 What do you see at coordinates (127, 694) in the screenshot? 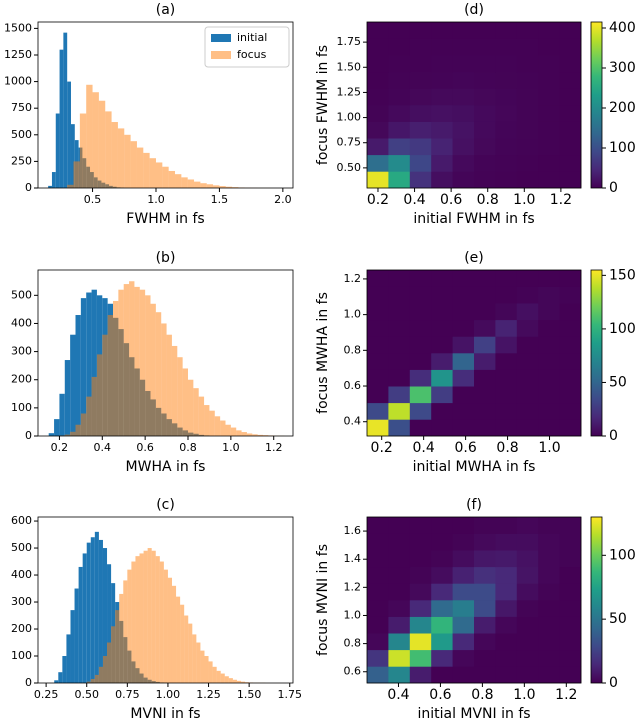
I see `x-tick-label: 0.75` at bounding box center [127, 694].